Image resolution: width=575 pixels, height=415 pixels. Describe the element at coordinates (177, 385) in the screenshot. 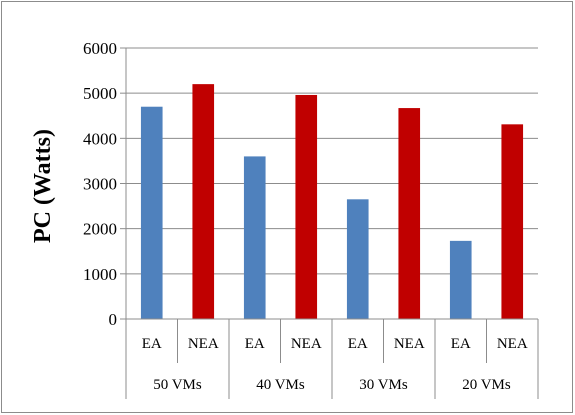

I see `x-group-label: 50 VMs` at that location.